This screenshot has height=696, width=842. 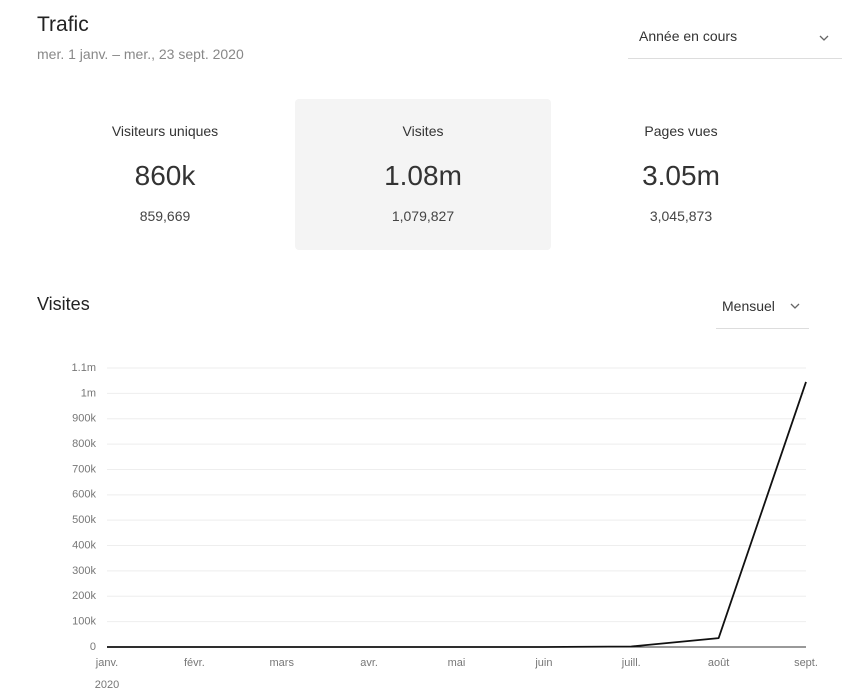 What do you see at coordinates (93, 647) in the screenshot?
I see `y-tick-label: 0` at bounding box center [93, 647].